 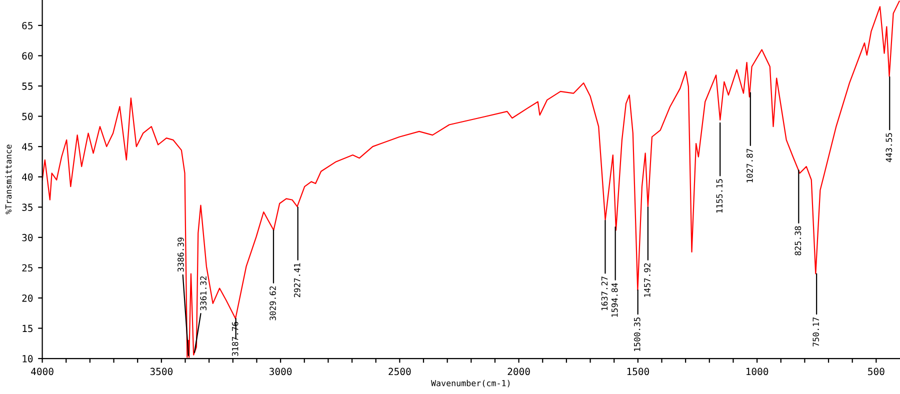 What do you see at coordinates (235, 339) in the screenshot?
I see `annotation: 3187.76` at bounding box center [235, 339].